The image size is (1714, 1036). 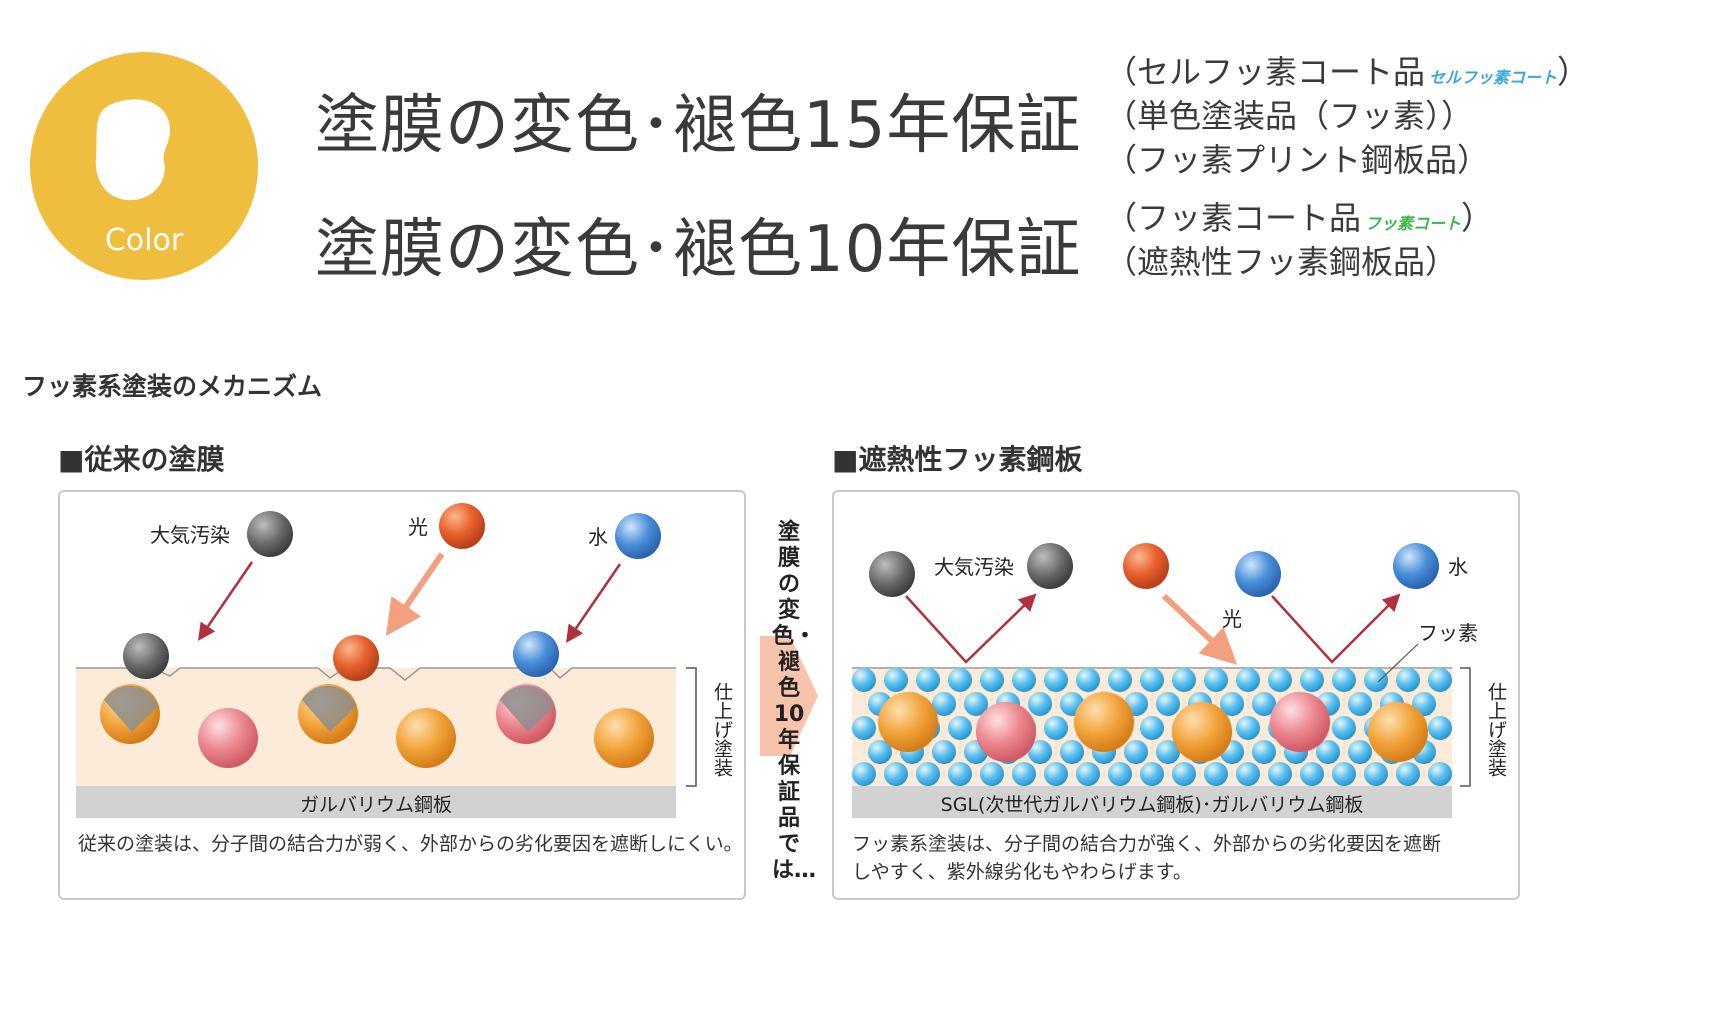 What do you see at coordinates (376, 805) in the screenshot?
I see `base-label: ガルバリウム鋼板` at bounding box center [376, 805].